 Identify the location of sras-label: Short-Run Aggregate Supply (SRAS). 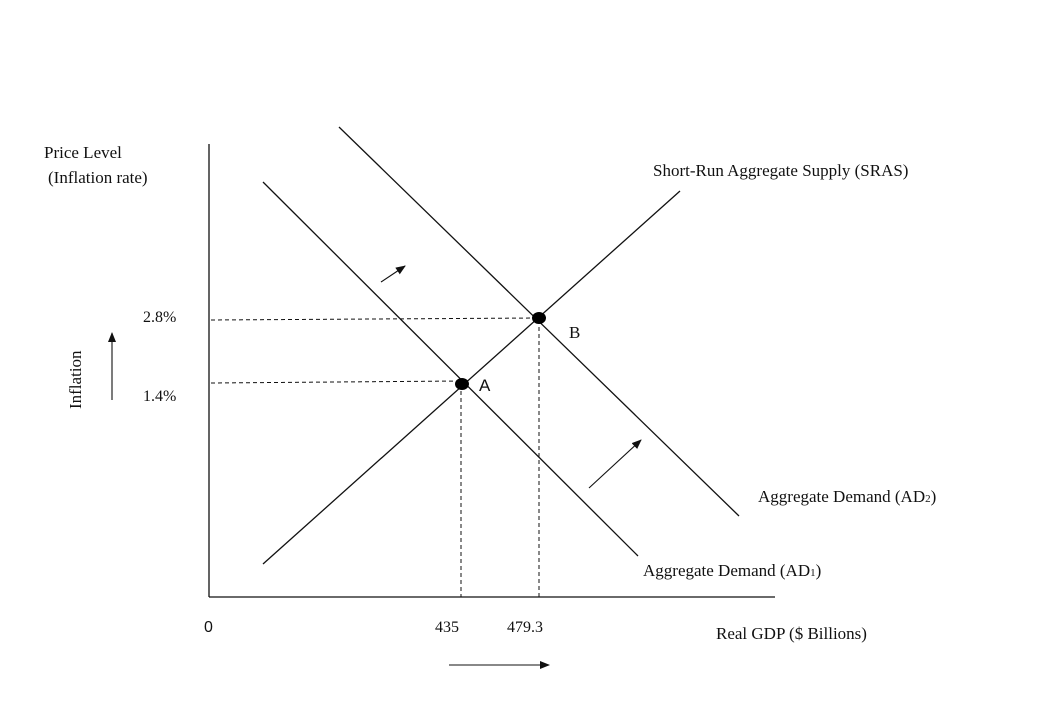
(780, 170).